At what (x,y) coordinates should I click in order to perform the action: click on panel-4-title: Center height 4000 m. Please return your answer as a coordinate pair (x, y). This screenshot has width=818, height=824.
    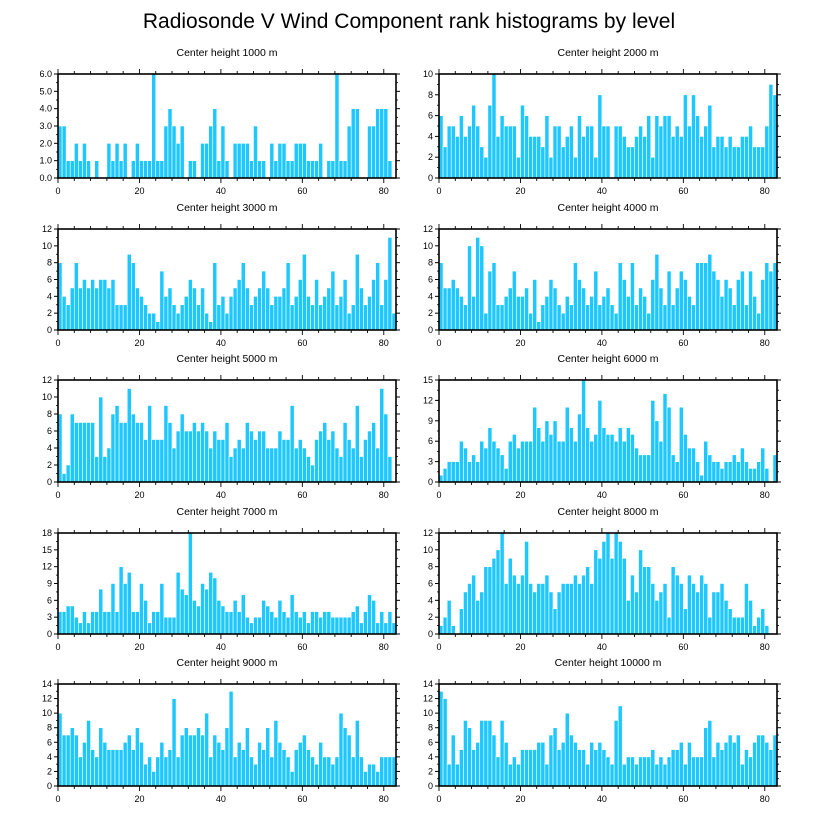
    Looking at the image, I should click on (608, 208).